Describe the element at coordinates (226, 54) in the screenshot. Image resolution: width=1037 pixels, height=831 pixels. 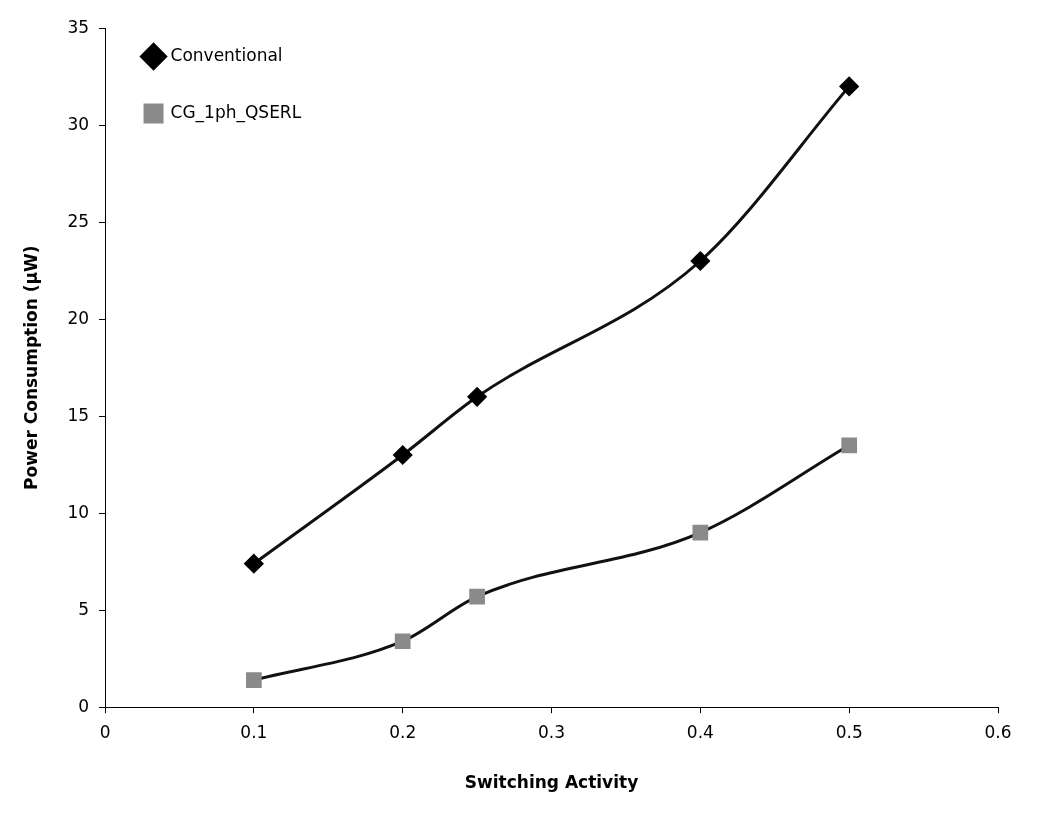
I see `legend-label: Conventional` at that location.